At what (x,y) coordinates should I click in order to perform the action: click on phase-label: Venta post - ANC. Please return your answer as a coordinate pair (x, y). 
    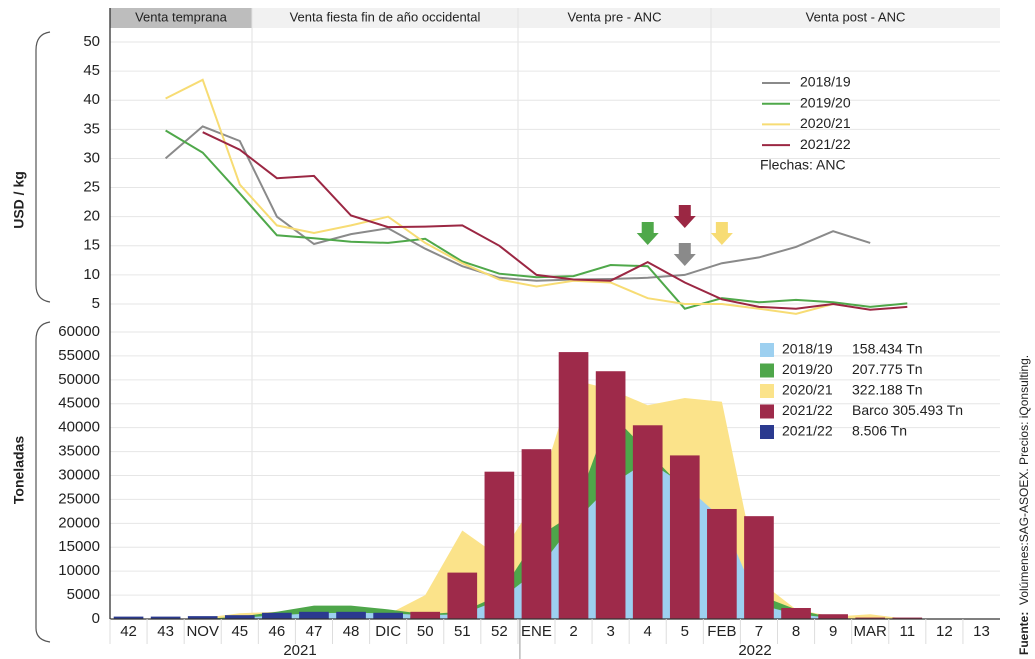
    Looking at the image, I should click on (856, 16).